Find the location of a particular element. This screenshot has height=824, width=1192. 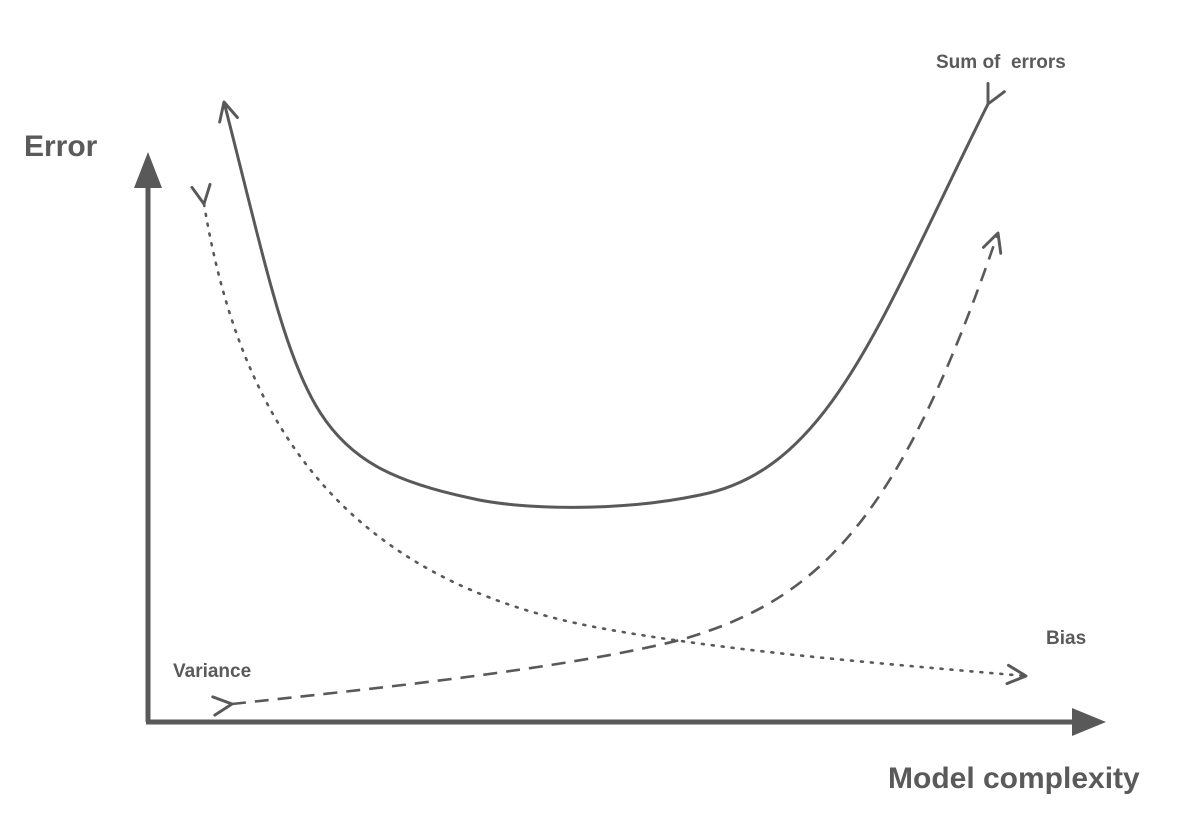

variance-label: Variance is located at coordinates (212, 671).